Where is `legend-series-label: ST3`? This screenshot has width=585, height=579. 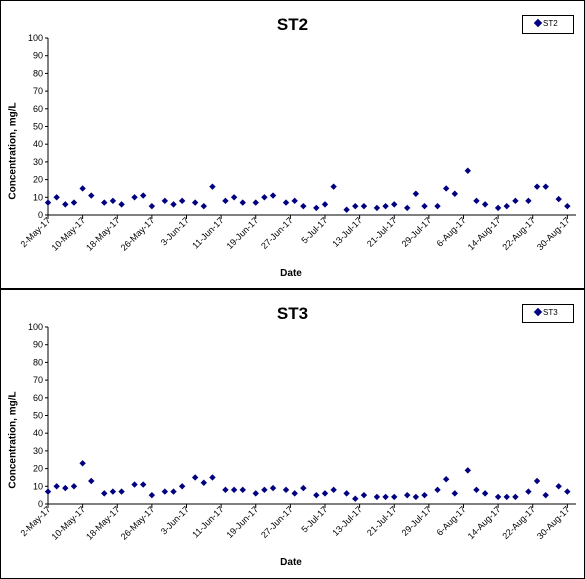
legend-series-label: ST3 is located at coordinates (550, 312).